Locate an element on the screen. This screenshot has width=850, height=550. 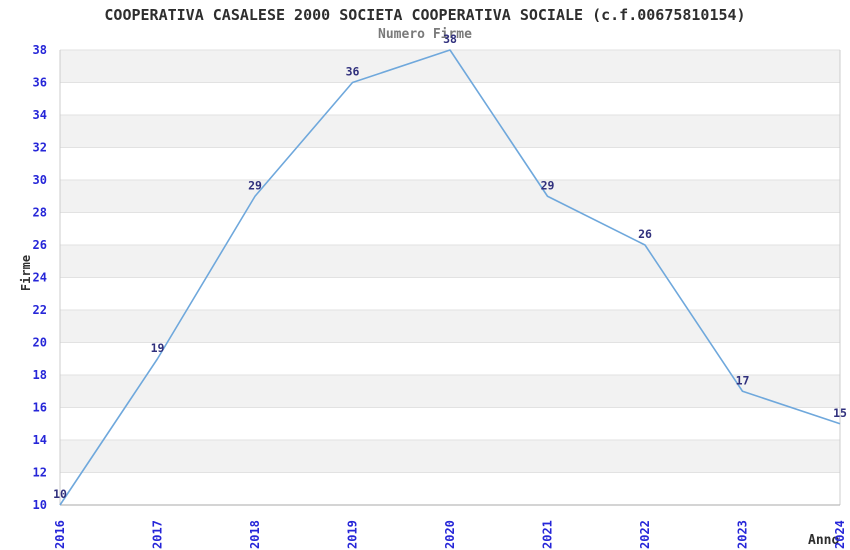
y-tick-label: 34 is located at coordinates (40, 115).